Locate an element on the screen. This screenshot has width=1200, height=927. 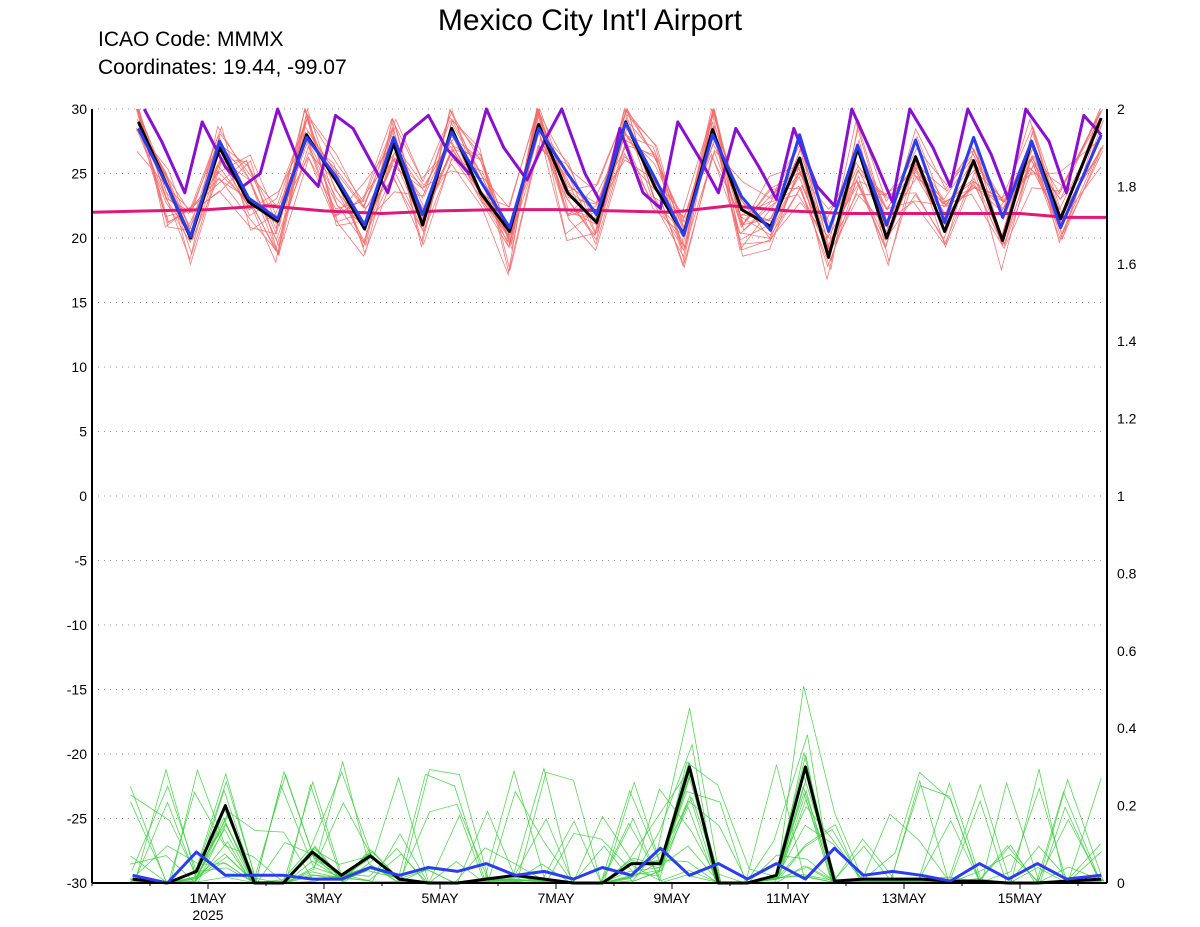
x-tick-label: 3MAY is located at coordinates (324, 898).